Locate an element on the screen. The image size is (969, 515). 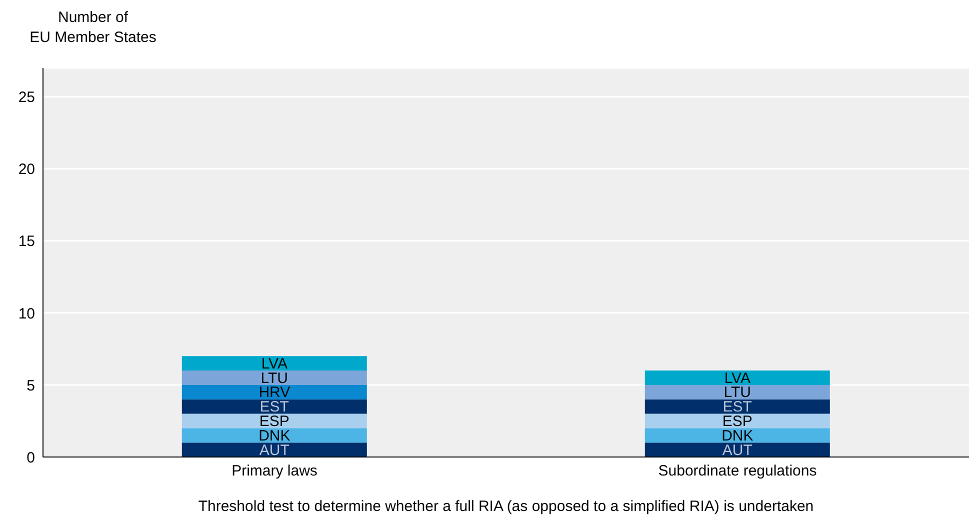
text: AUT is located at coordinates (737, 450).